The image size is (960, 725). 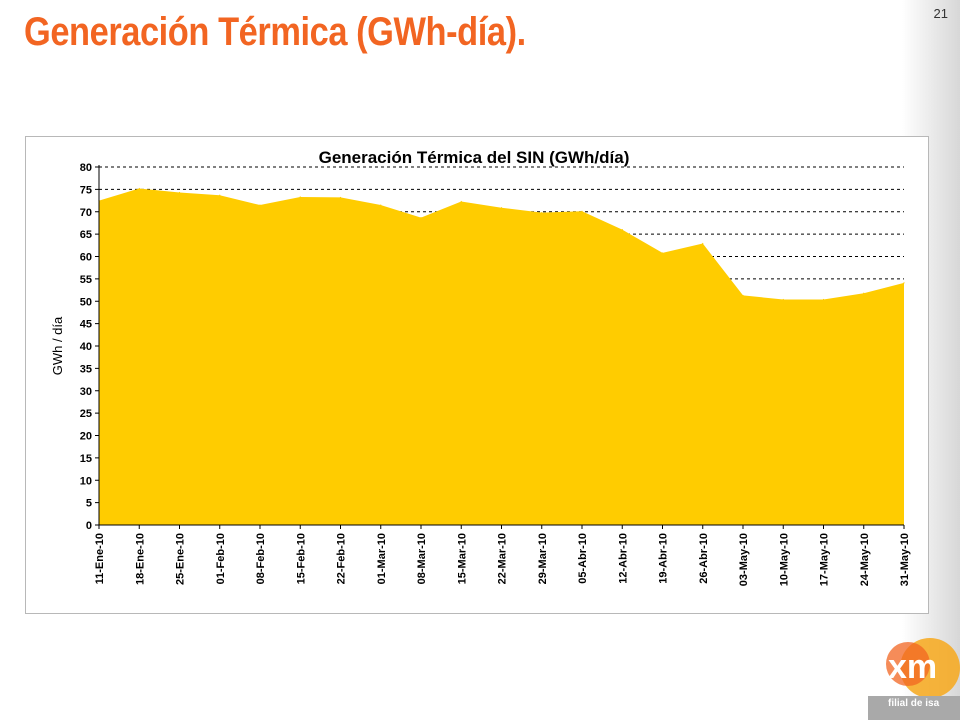 What do you see at coordinates (86, 302) in the screenshot?
I see `y-tick-label-50: 50` at bounding box center [86, 302].